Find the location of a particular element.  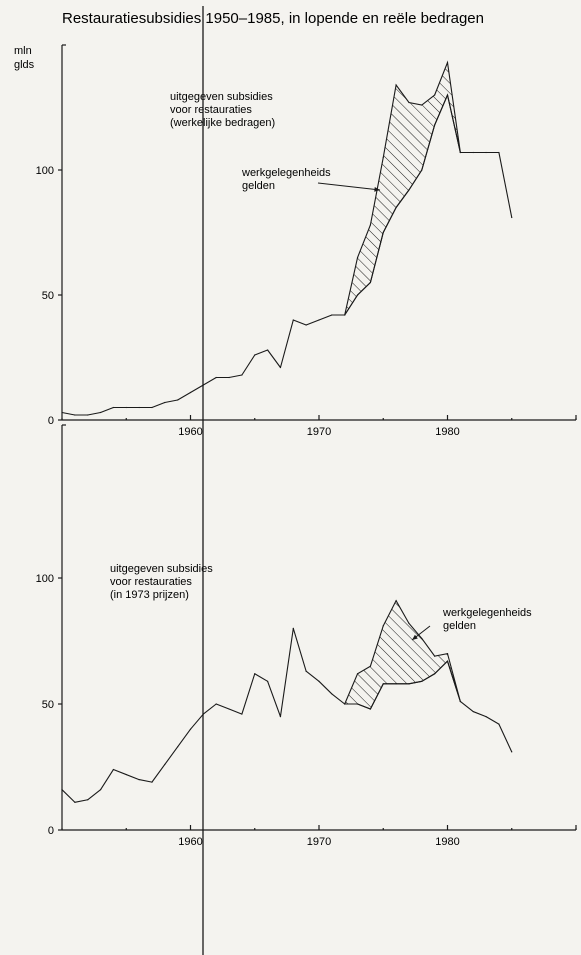

employment-funds-band is located at coordinates (402, 188).